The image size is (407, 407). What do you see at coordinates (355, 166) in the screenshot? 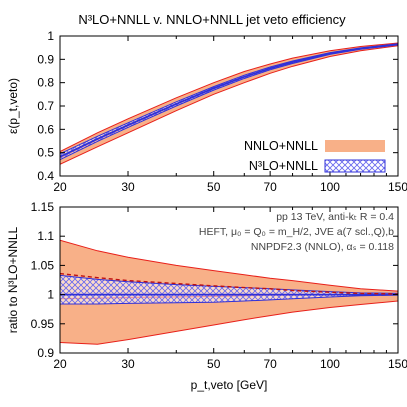
I see `legend-swatch-n3lo` at bounding box center [355, 166].